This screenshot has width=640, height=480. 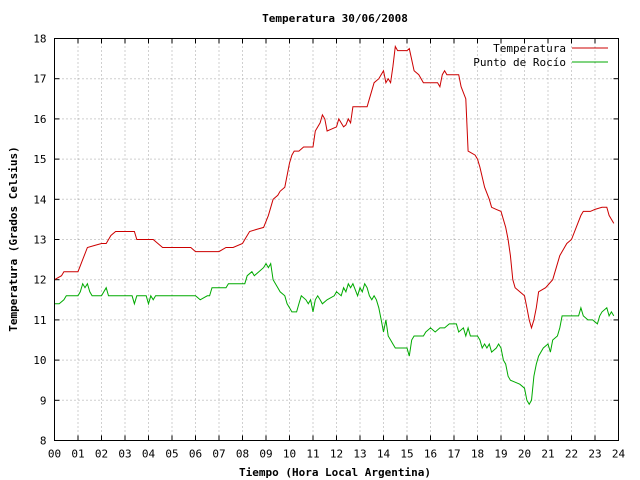 I want to click on x-axis-label: Tiempo (Hora Local Argentina), so click(x=335, y=472).